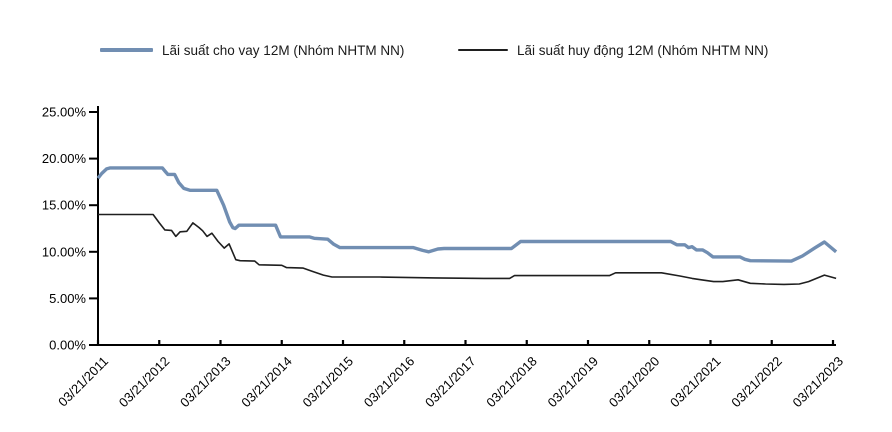 This screenshot has height=432, width=892. What do you see at coordinates (572, 382) in the screenshot?
I see `x-tick-label: 03/21/2019` at bounding box center [572, 382].